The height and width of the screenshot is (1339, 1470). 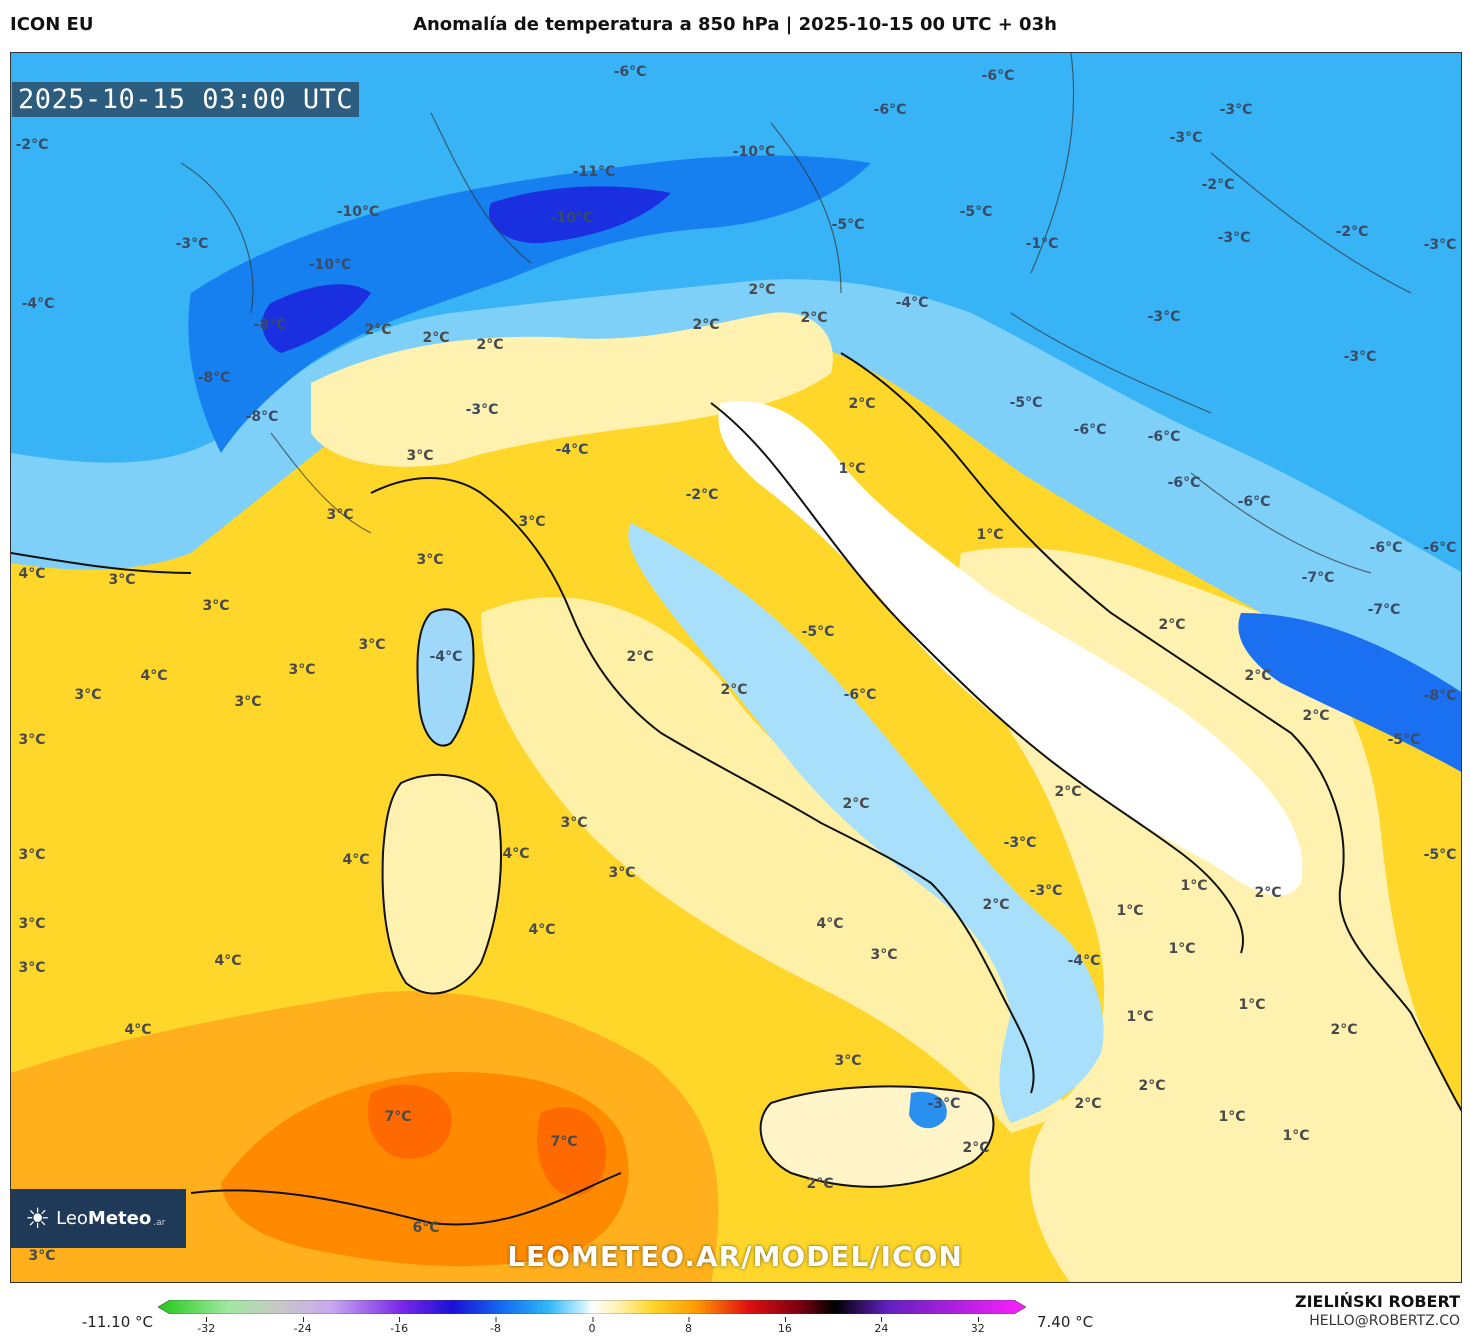 I want to click on source-watermark: LEOMETEO.AR/MODEL/ICON, so click(x=735, y=1256).